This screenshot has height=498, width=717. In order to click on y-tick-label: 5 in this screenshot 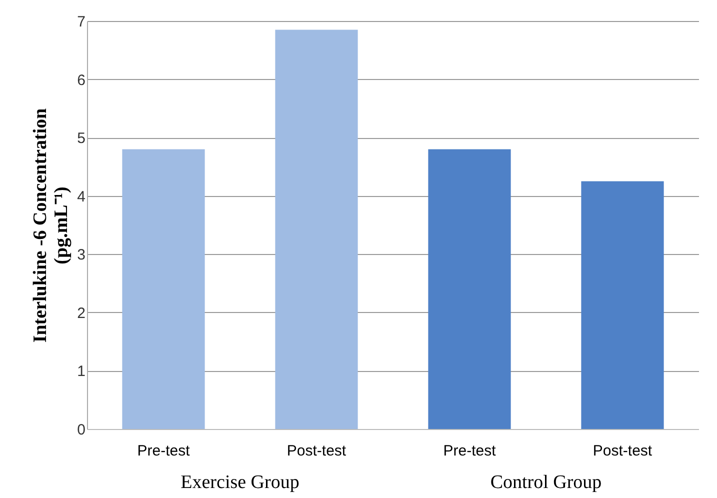, I will do `click(81, 139)`.